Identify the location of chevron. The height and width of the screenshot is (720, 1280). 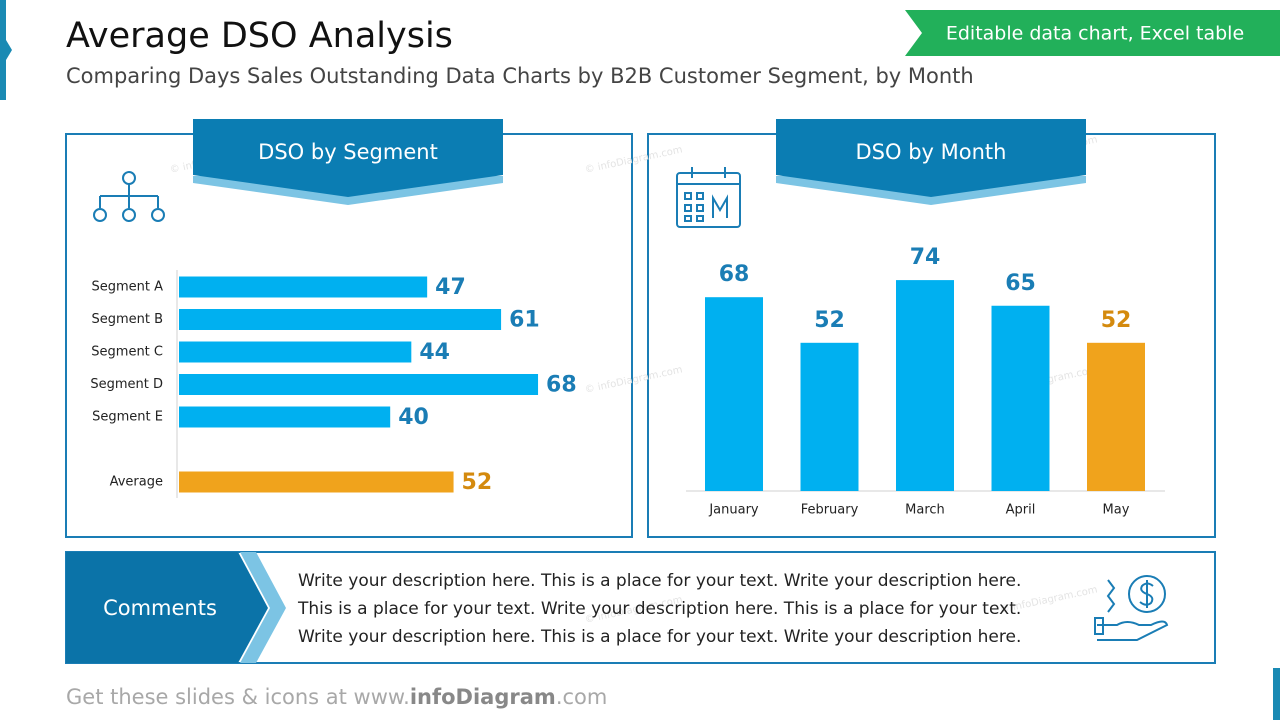
(263, 607).